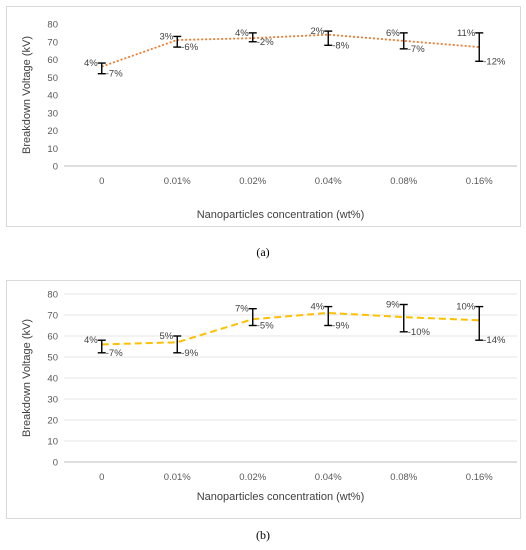  Describe the element at coordinates (393, 33) in the screenshot. I see `error-label-plus: 6%` at that location.